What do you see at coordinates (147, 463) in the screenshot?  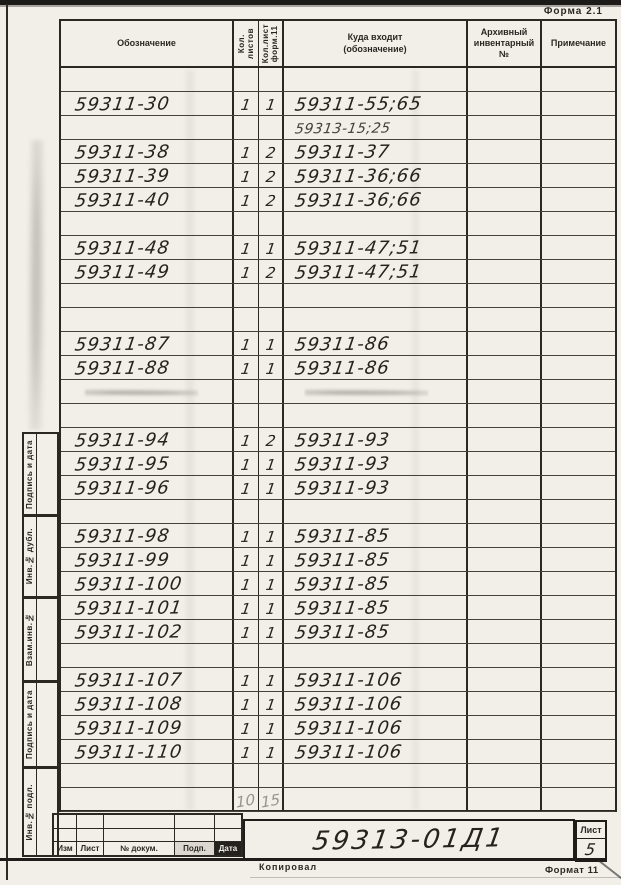 I see `cell-designation: 59311-95` at bounding box center [147, 463].